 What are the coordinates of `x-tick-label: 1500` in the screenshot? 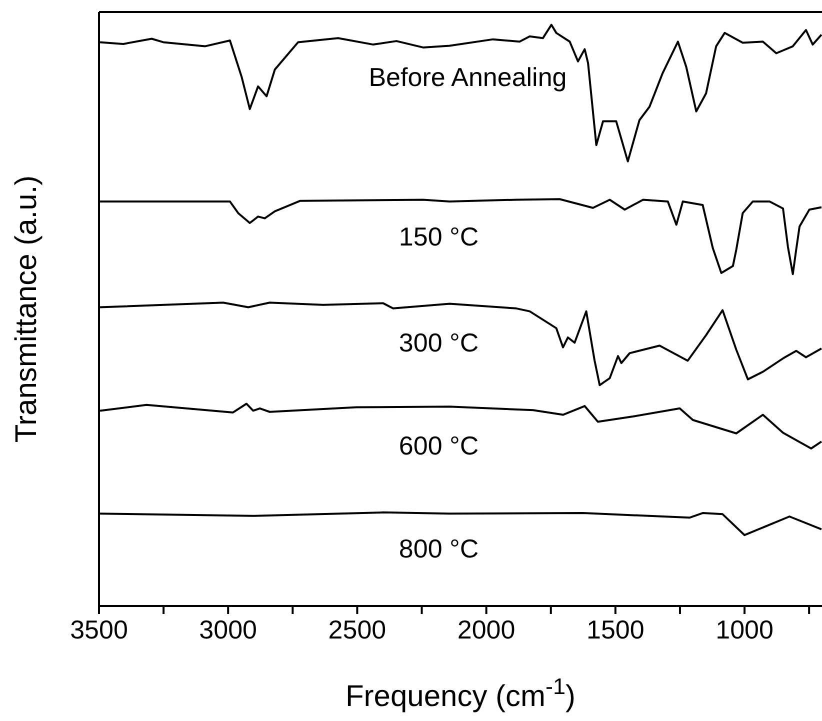 It's located at (615, 629).